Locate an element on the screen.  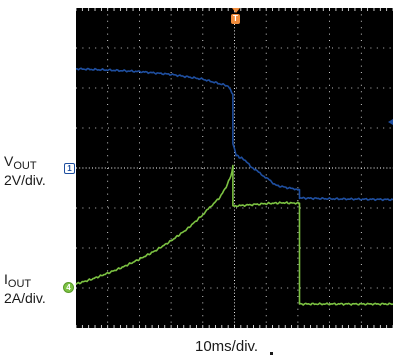
trigger-marker: T is located at coordinates (235, 19).